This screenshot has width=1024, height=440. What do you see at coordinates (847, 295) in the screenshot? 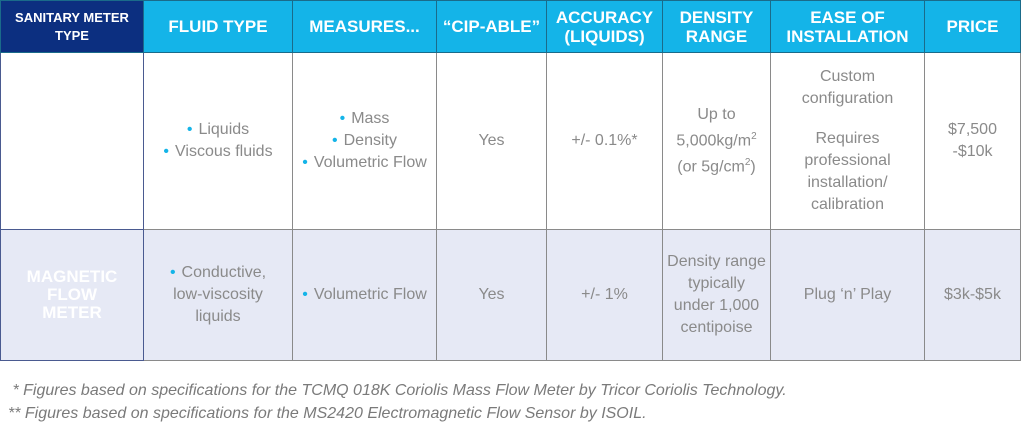
I see `ease-cell: Plug ‘n’ Play` at bounding box center [847, 295].